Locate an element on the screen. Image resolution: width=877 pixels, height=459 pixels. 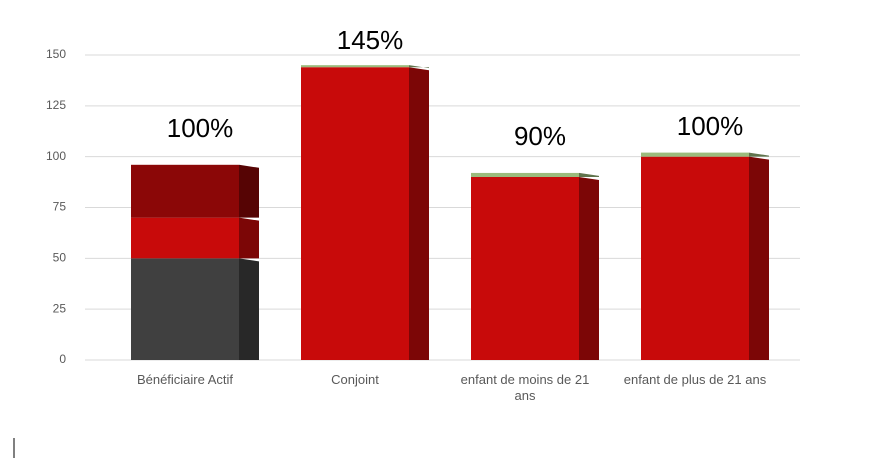
y-tick-label: 25 is located at coordinates (60, 308).